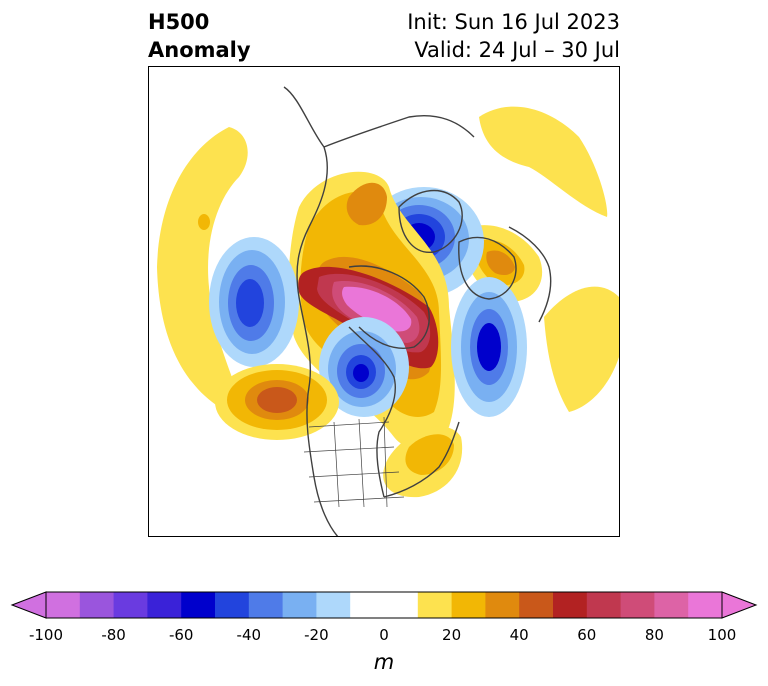 The height and width of the screenshot is (686, 768). I want to click on colorbar-tick-label: -60, so click(181, 635).